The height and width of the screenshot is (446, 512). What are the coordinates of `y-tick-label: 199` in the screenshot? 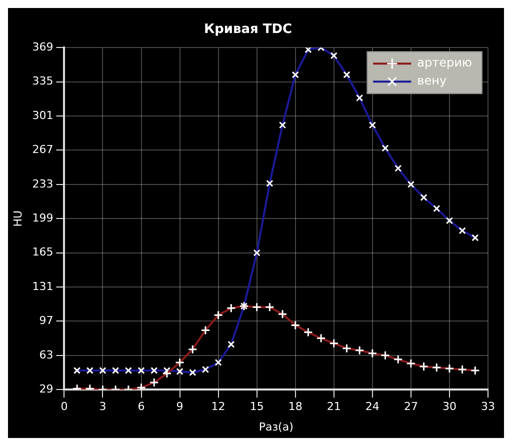 It's located at (43, 217).